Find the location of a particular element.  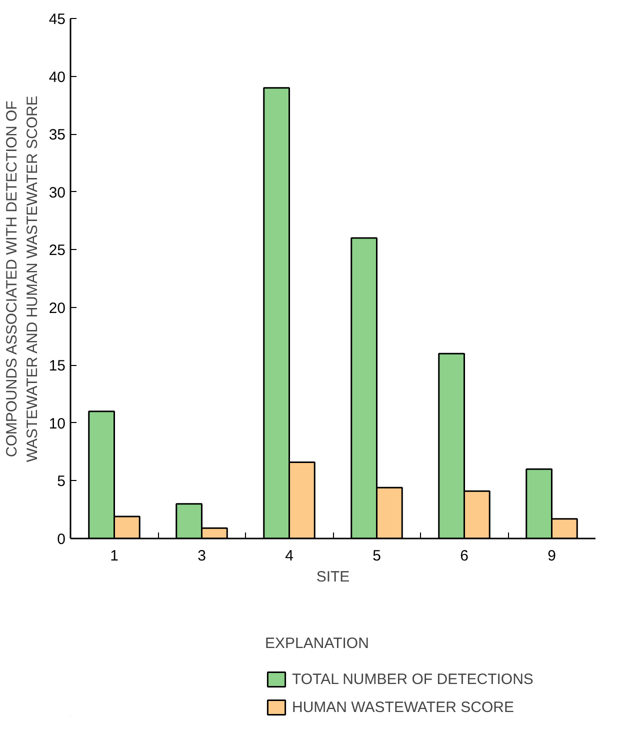

x-axis-title: SITE is located at coordinates (333, 577).